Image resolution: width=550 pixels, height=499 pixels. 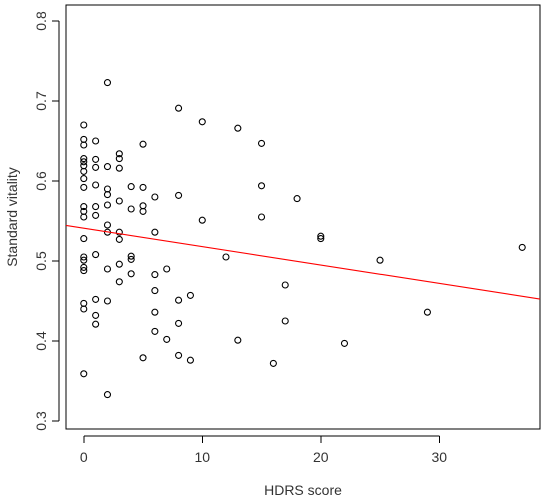 I want to click on x-tick-label: 20, so click(x=321, y=457).